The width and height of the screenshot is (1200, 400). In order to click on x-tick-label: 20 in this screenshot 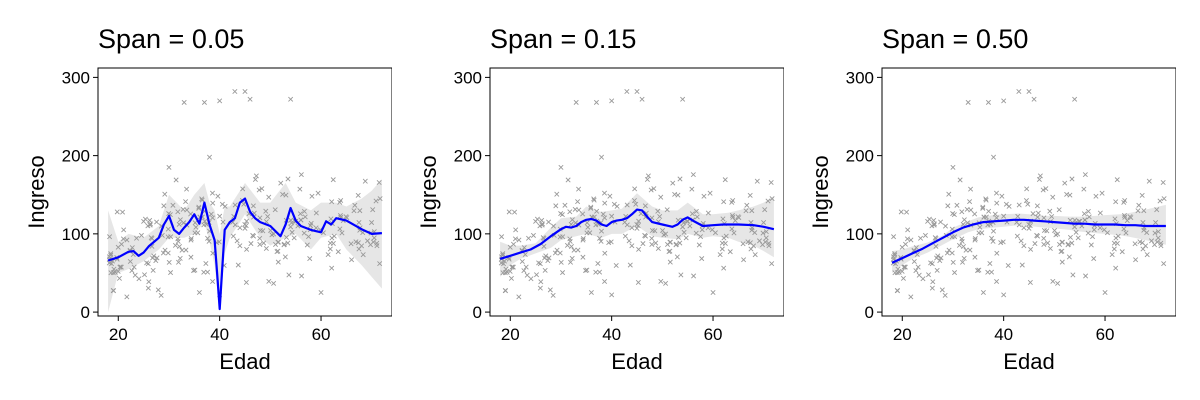, I will do `click(118, 334)`.